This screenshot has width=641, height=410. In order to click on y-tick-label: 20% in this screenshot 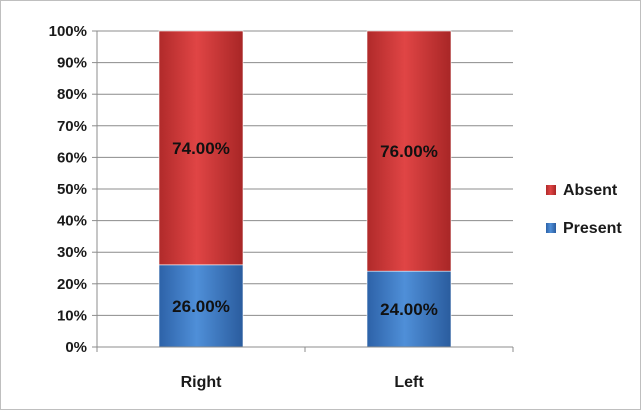, I will do `click(72, 284)`.